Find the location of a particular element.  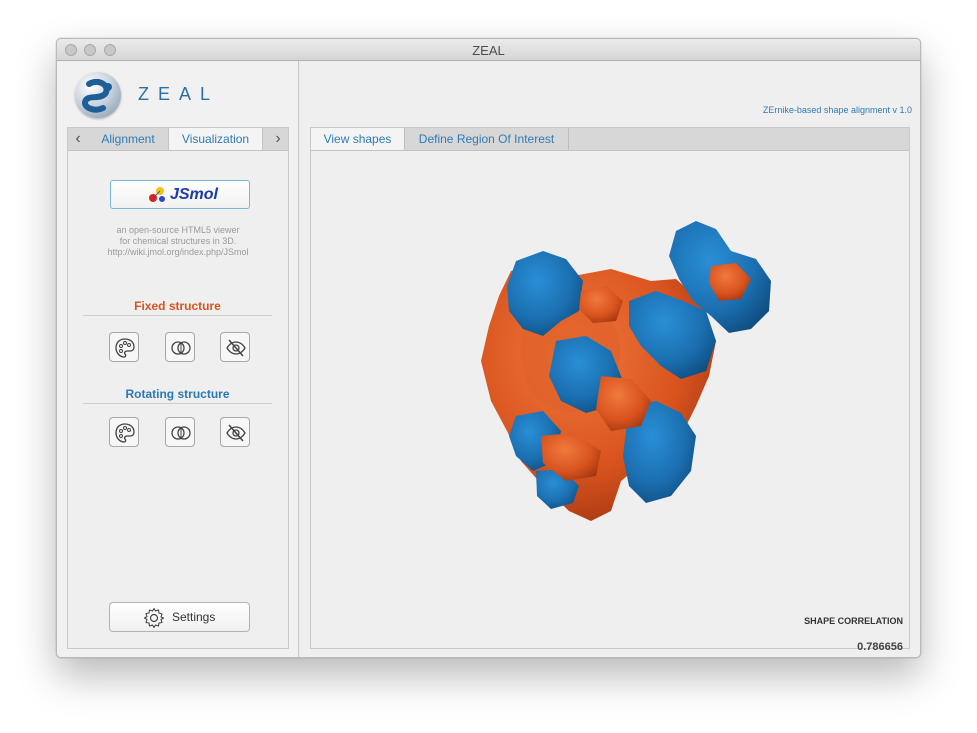

shape-correlation-label: SHAPE CORRELATION is located at coordinates (853, 621).